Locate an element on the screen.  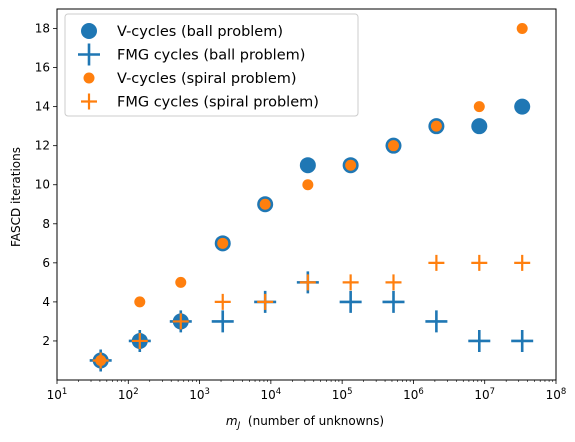
y-tick-label: 12 is located at coordinates (42, 146).